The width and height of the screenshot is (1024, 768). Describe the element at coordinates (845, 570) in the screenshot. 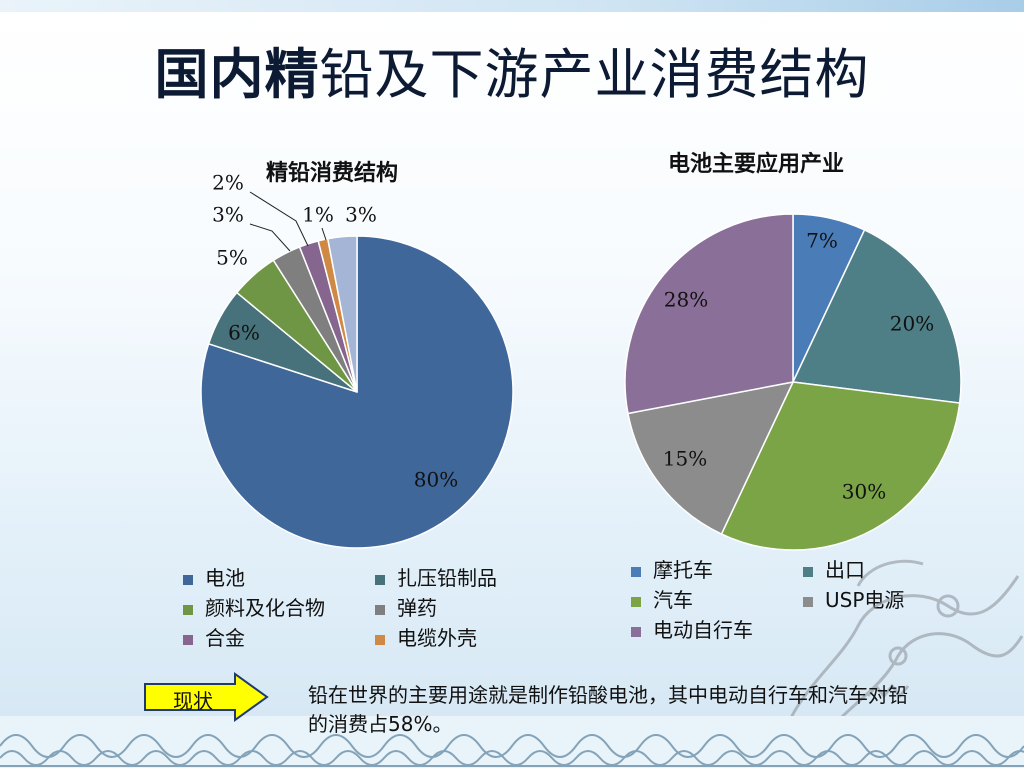

I see `legend-label: 出口` at that location.